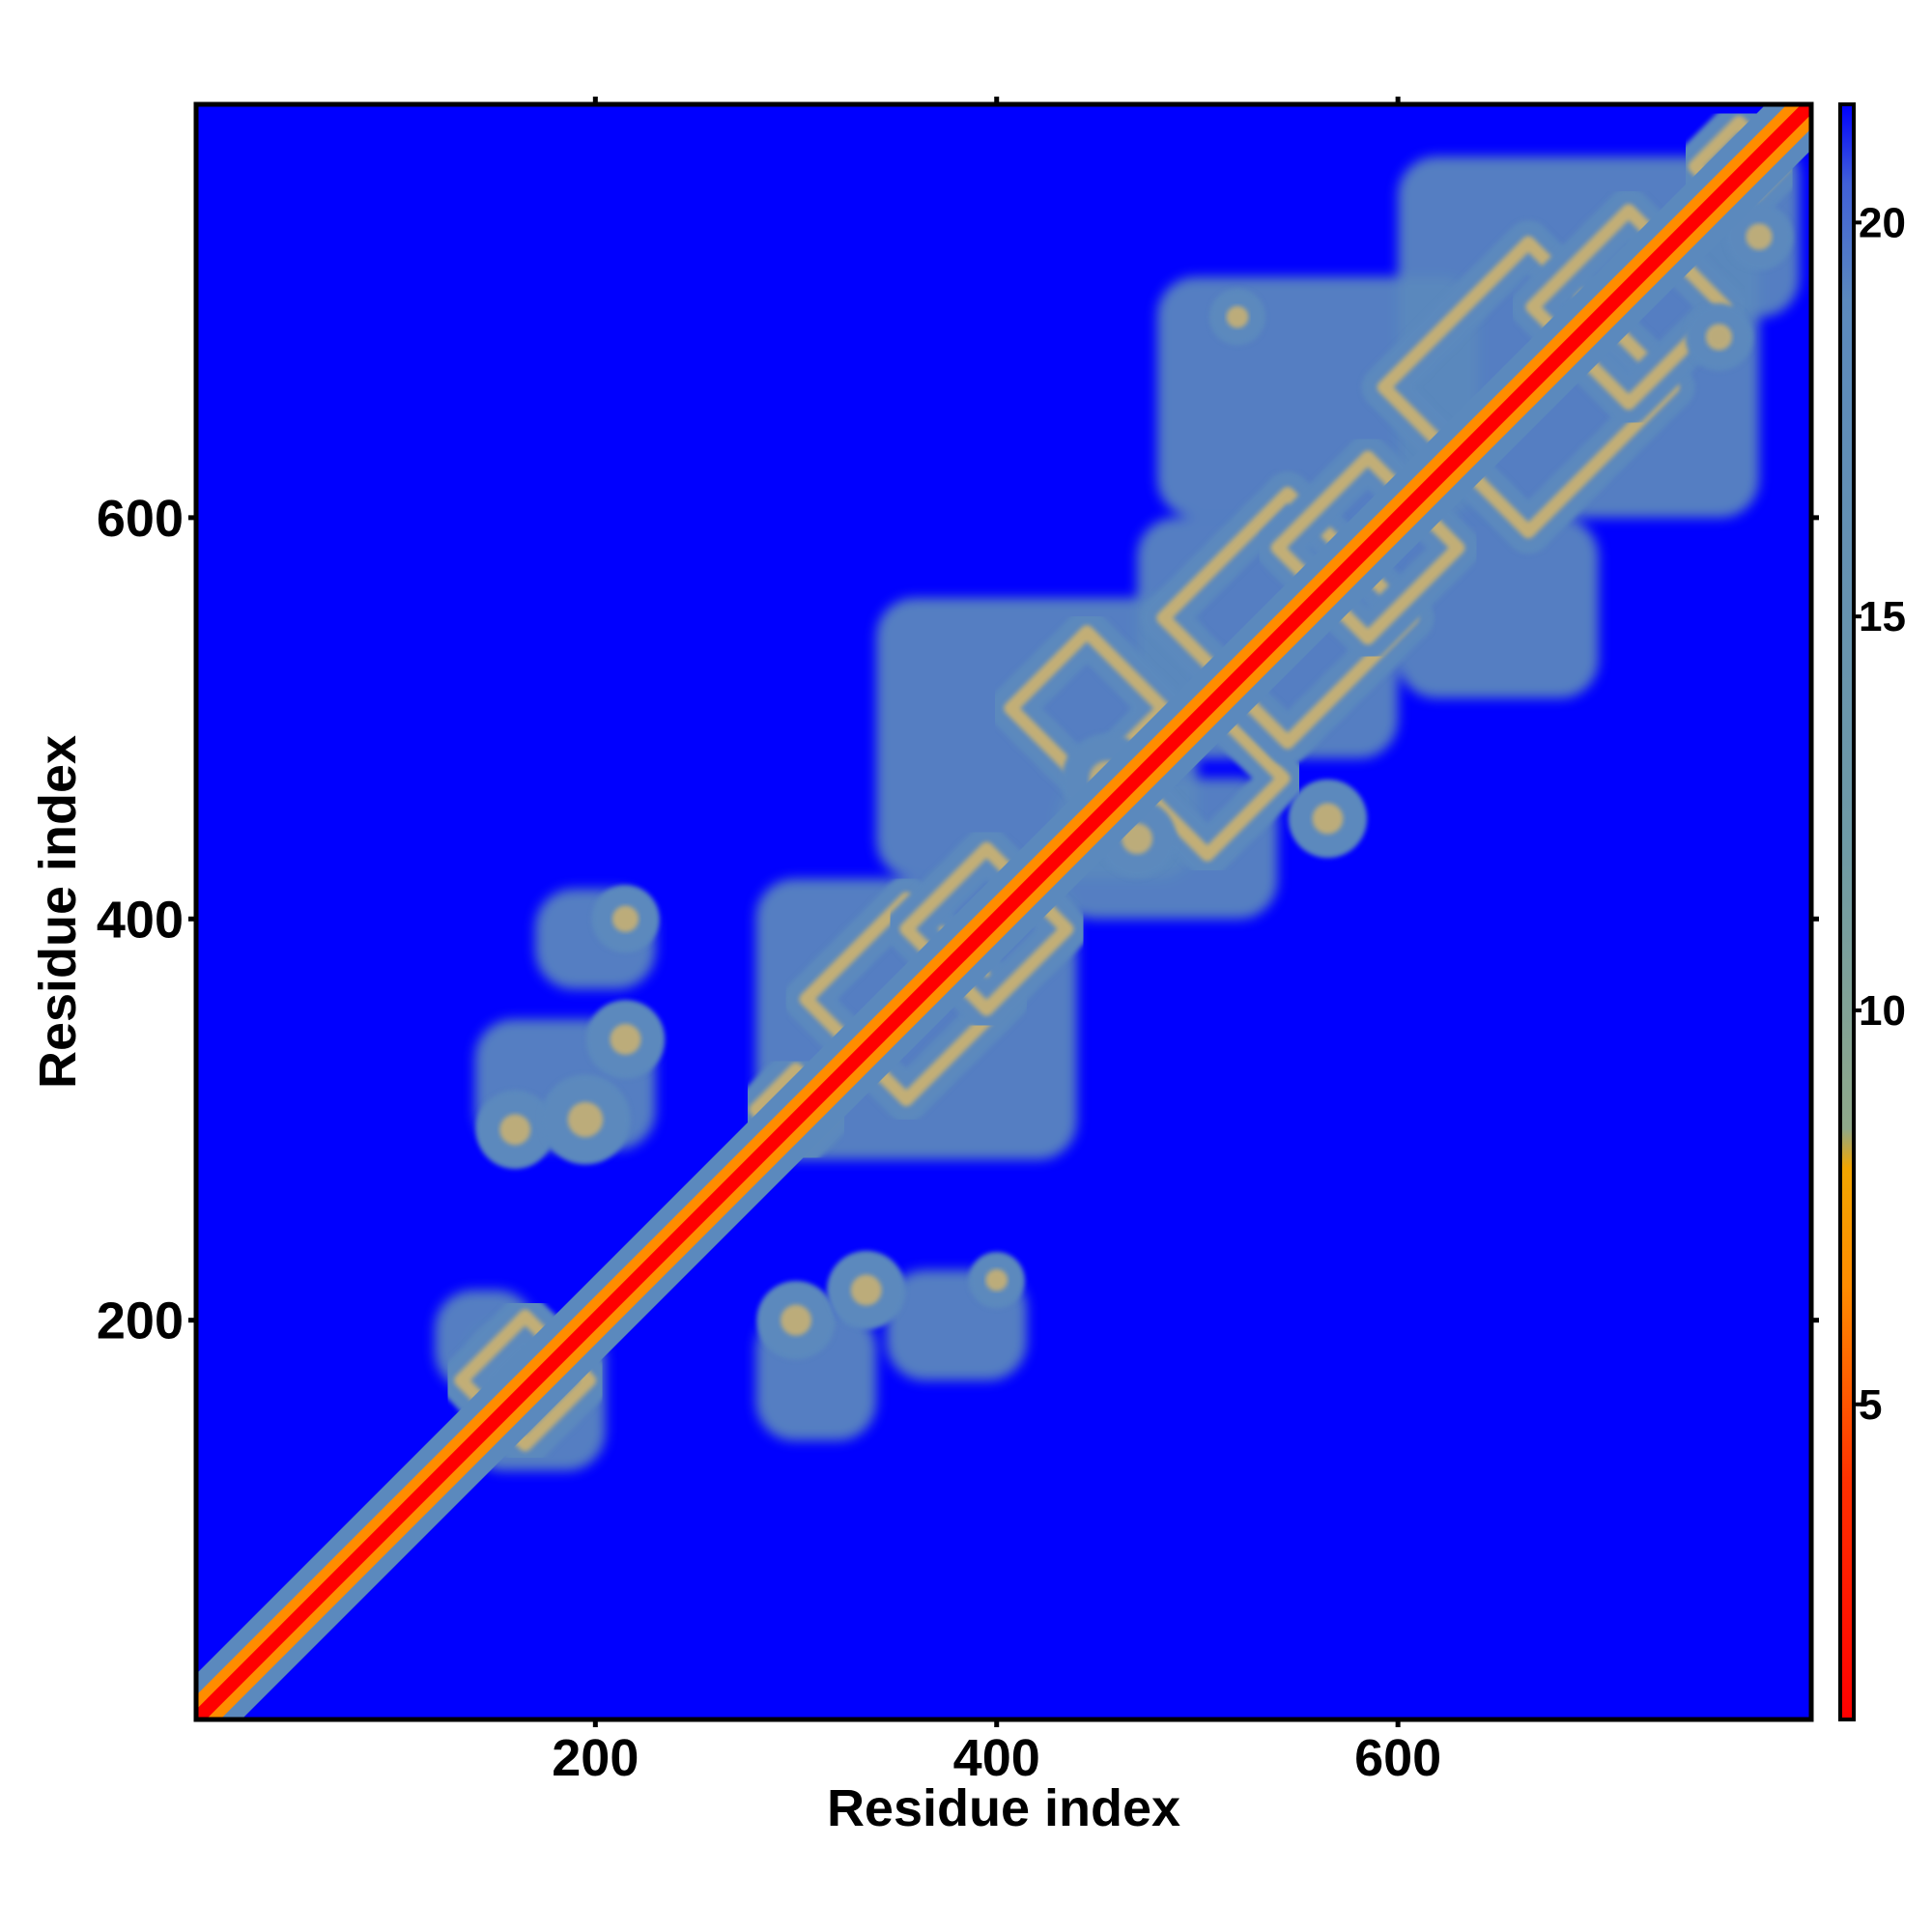 Image resolution: width=1932 pixels, height=1932 pixels. Describe the element at coordinates (140, 1321) in the screenshot. I see `y-tick-label-0: 200` at that location.